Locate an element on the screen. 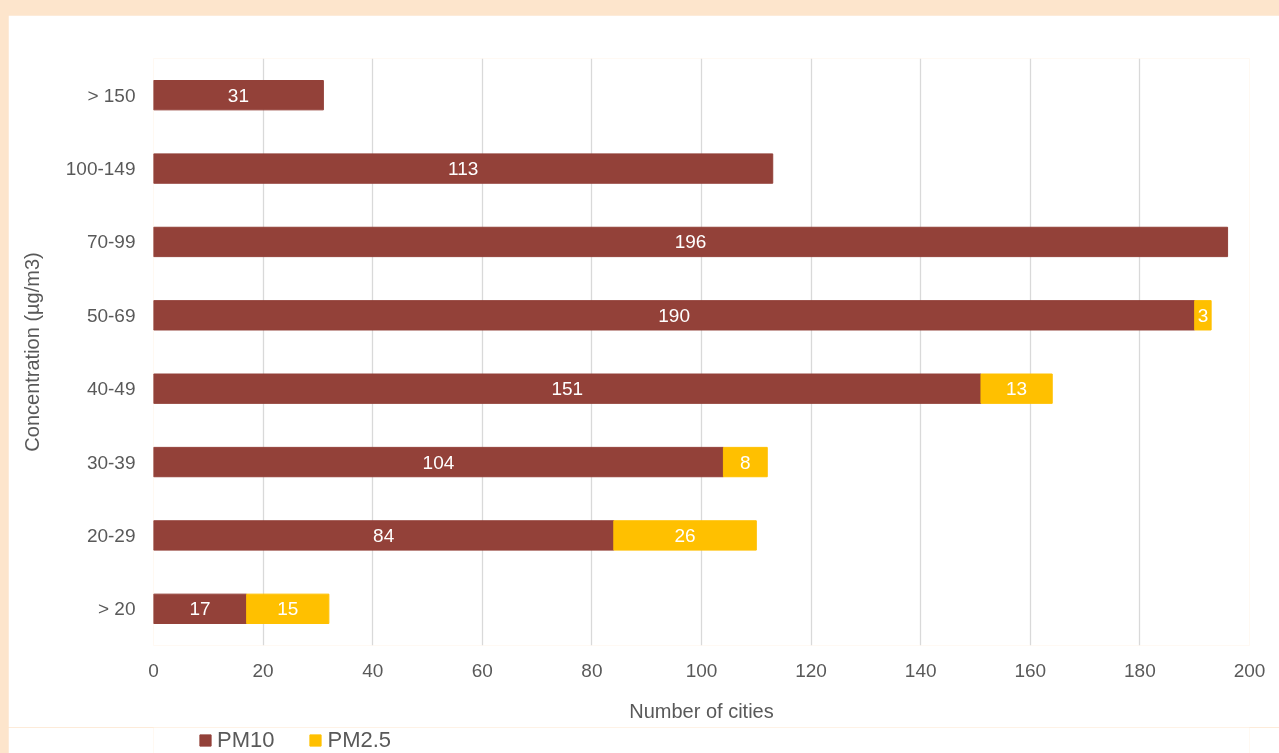  x-tick-label: 160 is located at coordinates (1030, 670).